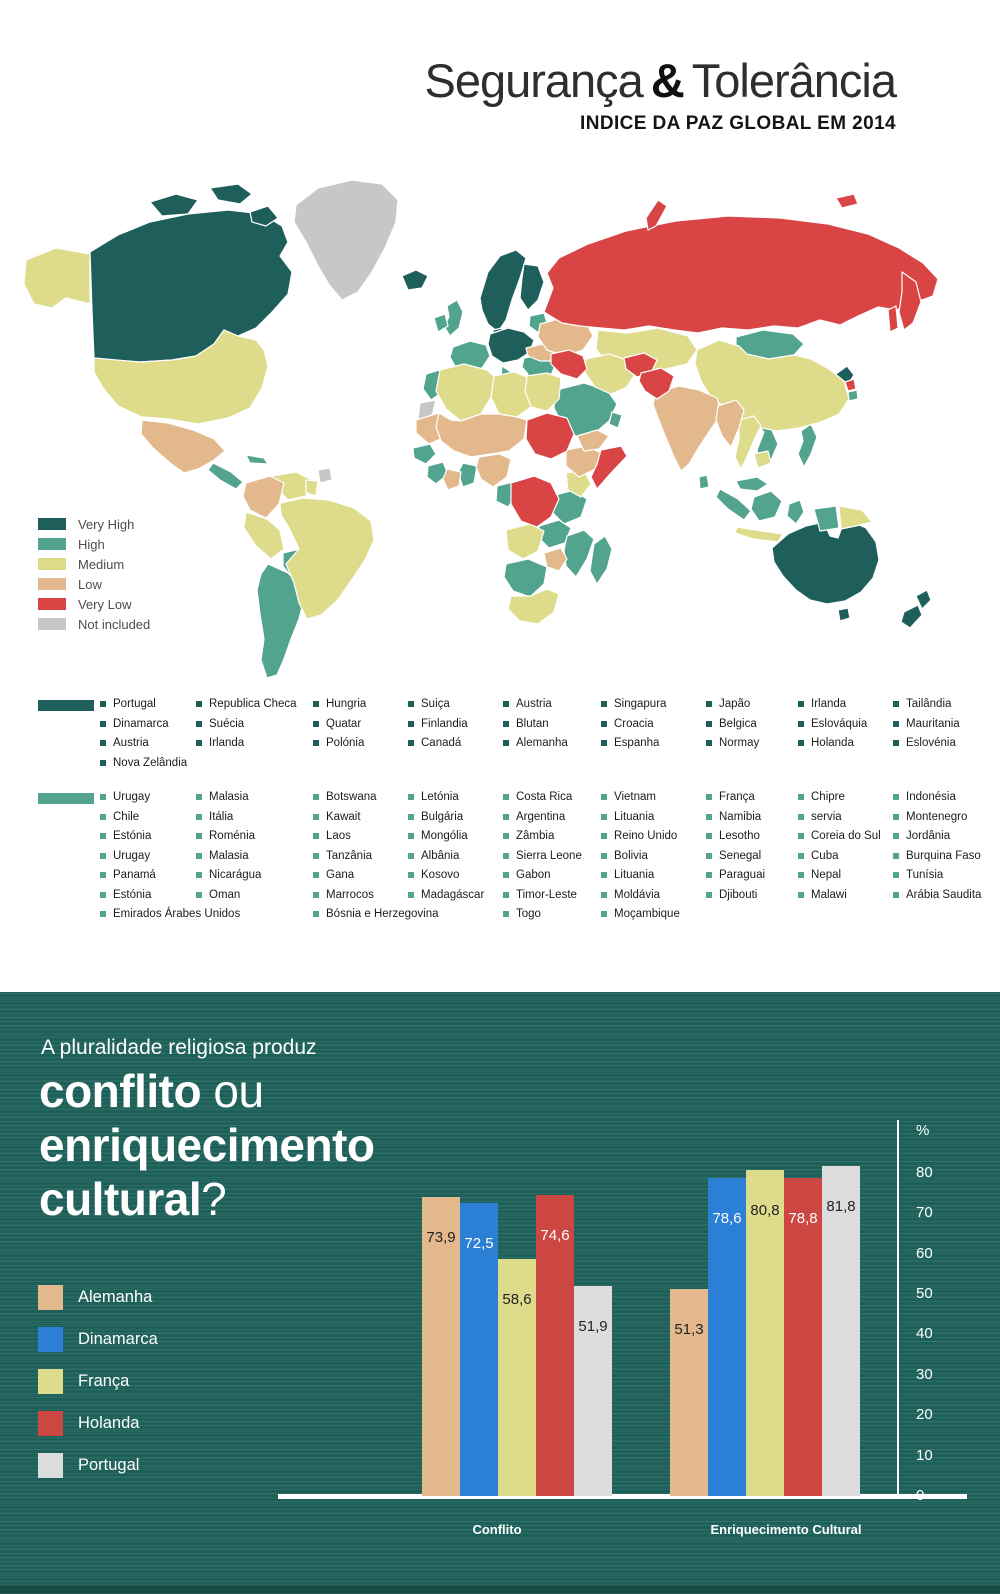 Image resolution: width=1000 pixels, height=1594 pixels. What do you see at coordinates (740, 816) in the screenshot?
I see `country-name: Namibia` at bounding box center [740, 816].